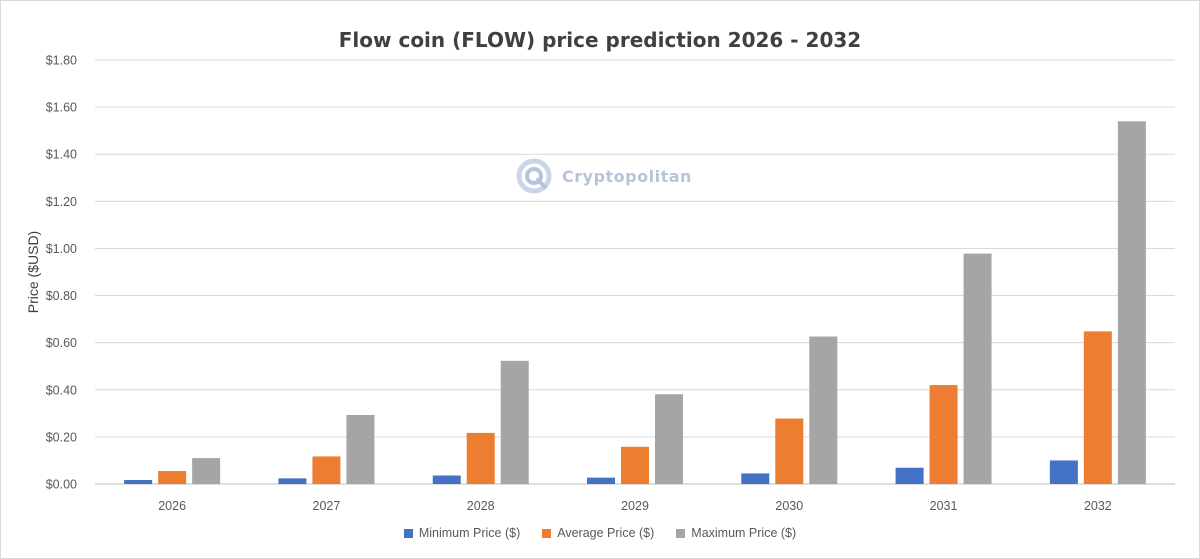 This screenshot has height=559, width=1200. What do you see at coordinates (744, 533) in the screenshot?
I see `legend-label: Maximum Price ($)` at bounding box center [744, 533].